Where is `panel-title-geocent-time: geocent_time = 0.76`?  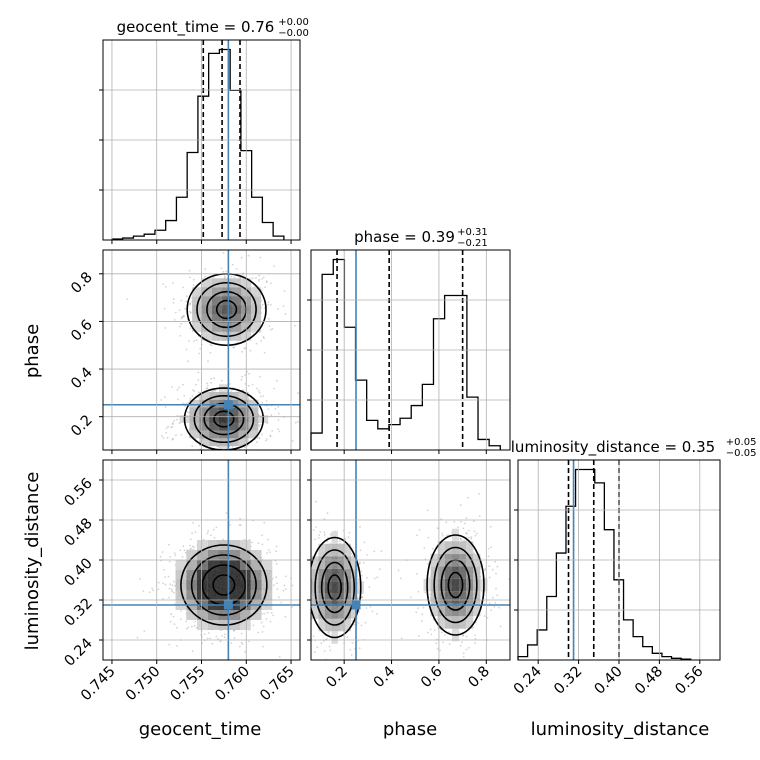
panel-title-geocent-time: geocent_time = 0.76 is located at coordinates (196, 27).